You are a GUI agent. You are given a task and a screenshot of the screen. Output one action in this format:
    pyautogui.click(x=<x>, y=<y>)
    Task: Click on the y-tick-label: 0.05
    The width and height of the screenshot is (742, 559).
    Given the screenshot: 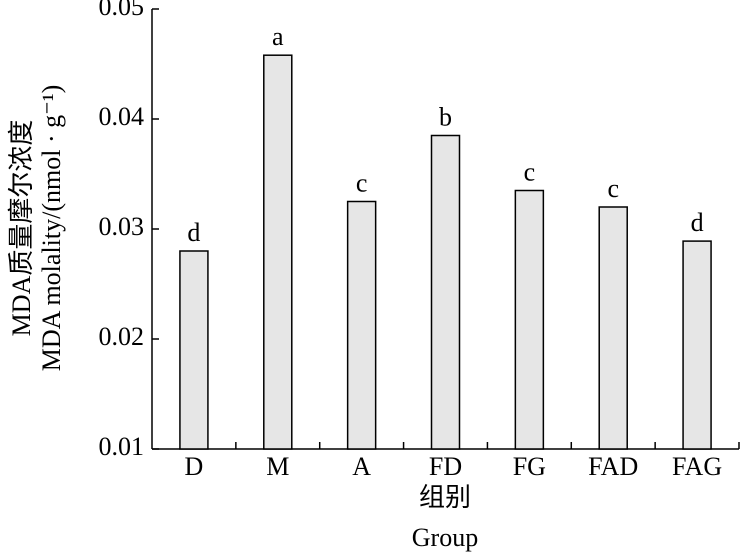 What is the action you would take?
    pyautogui.click(x=122, y=10)
    